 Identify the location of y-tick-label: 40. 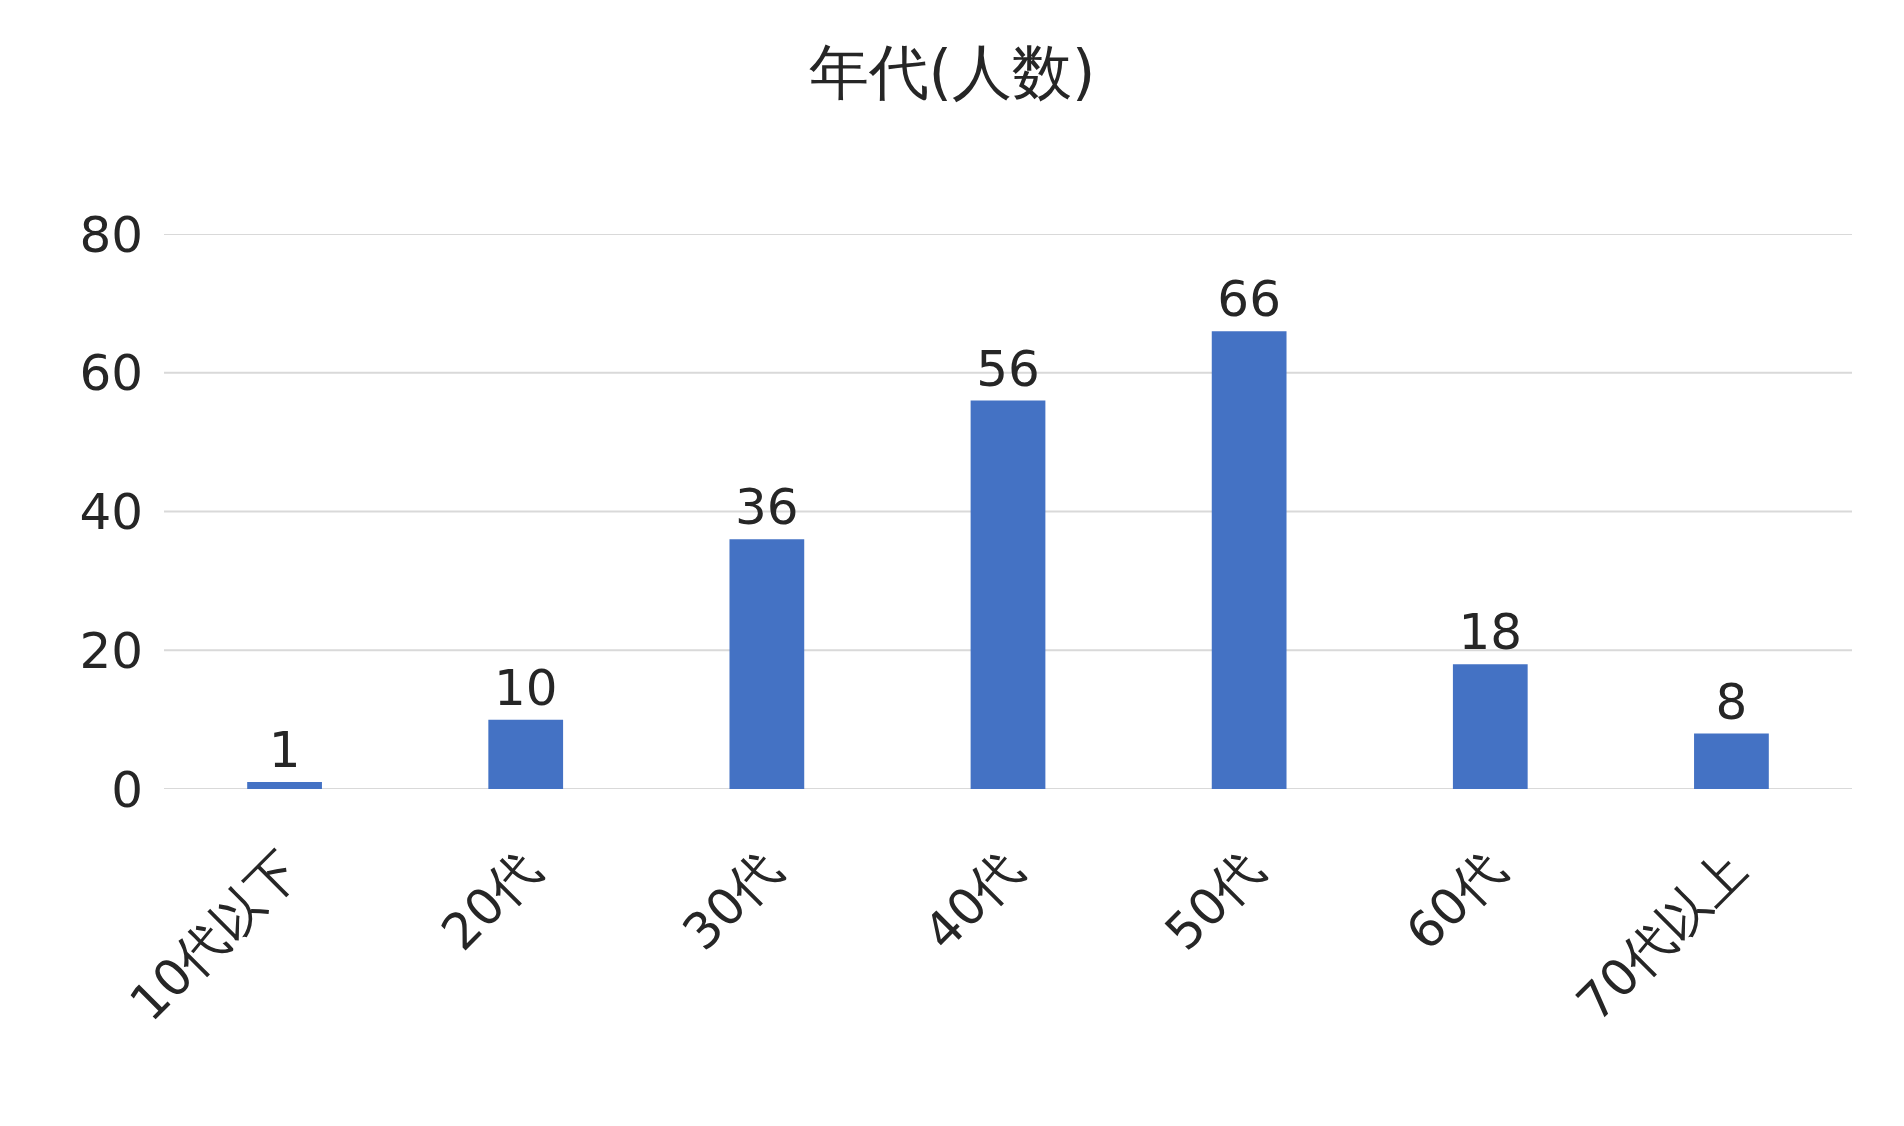
(111, 512).